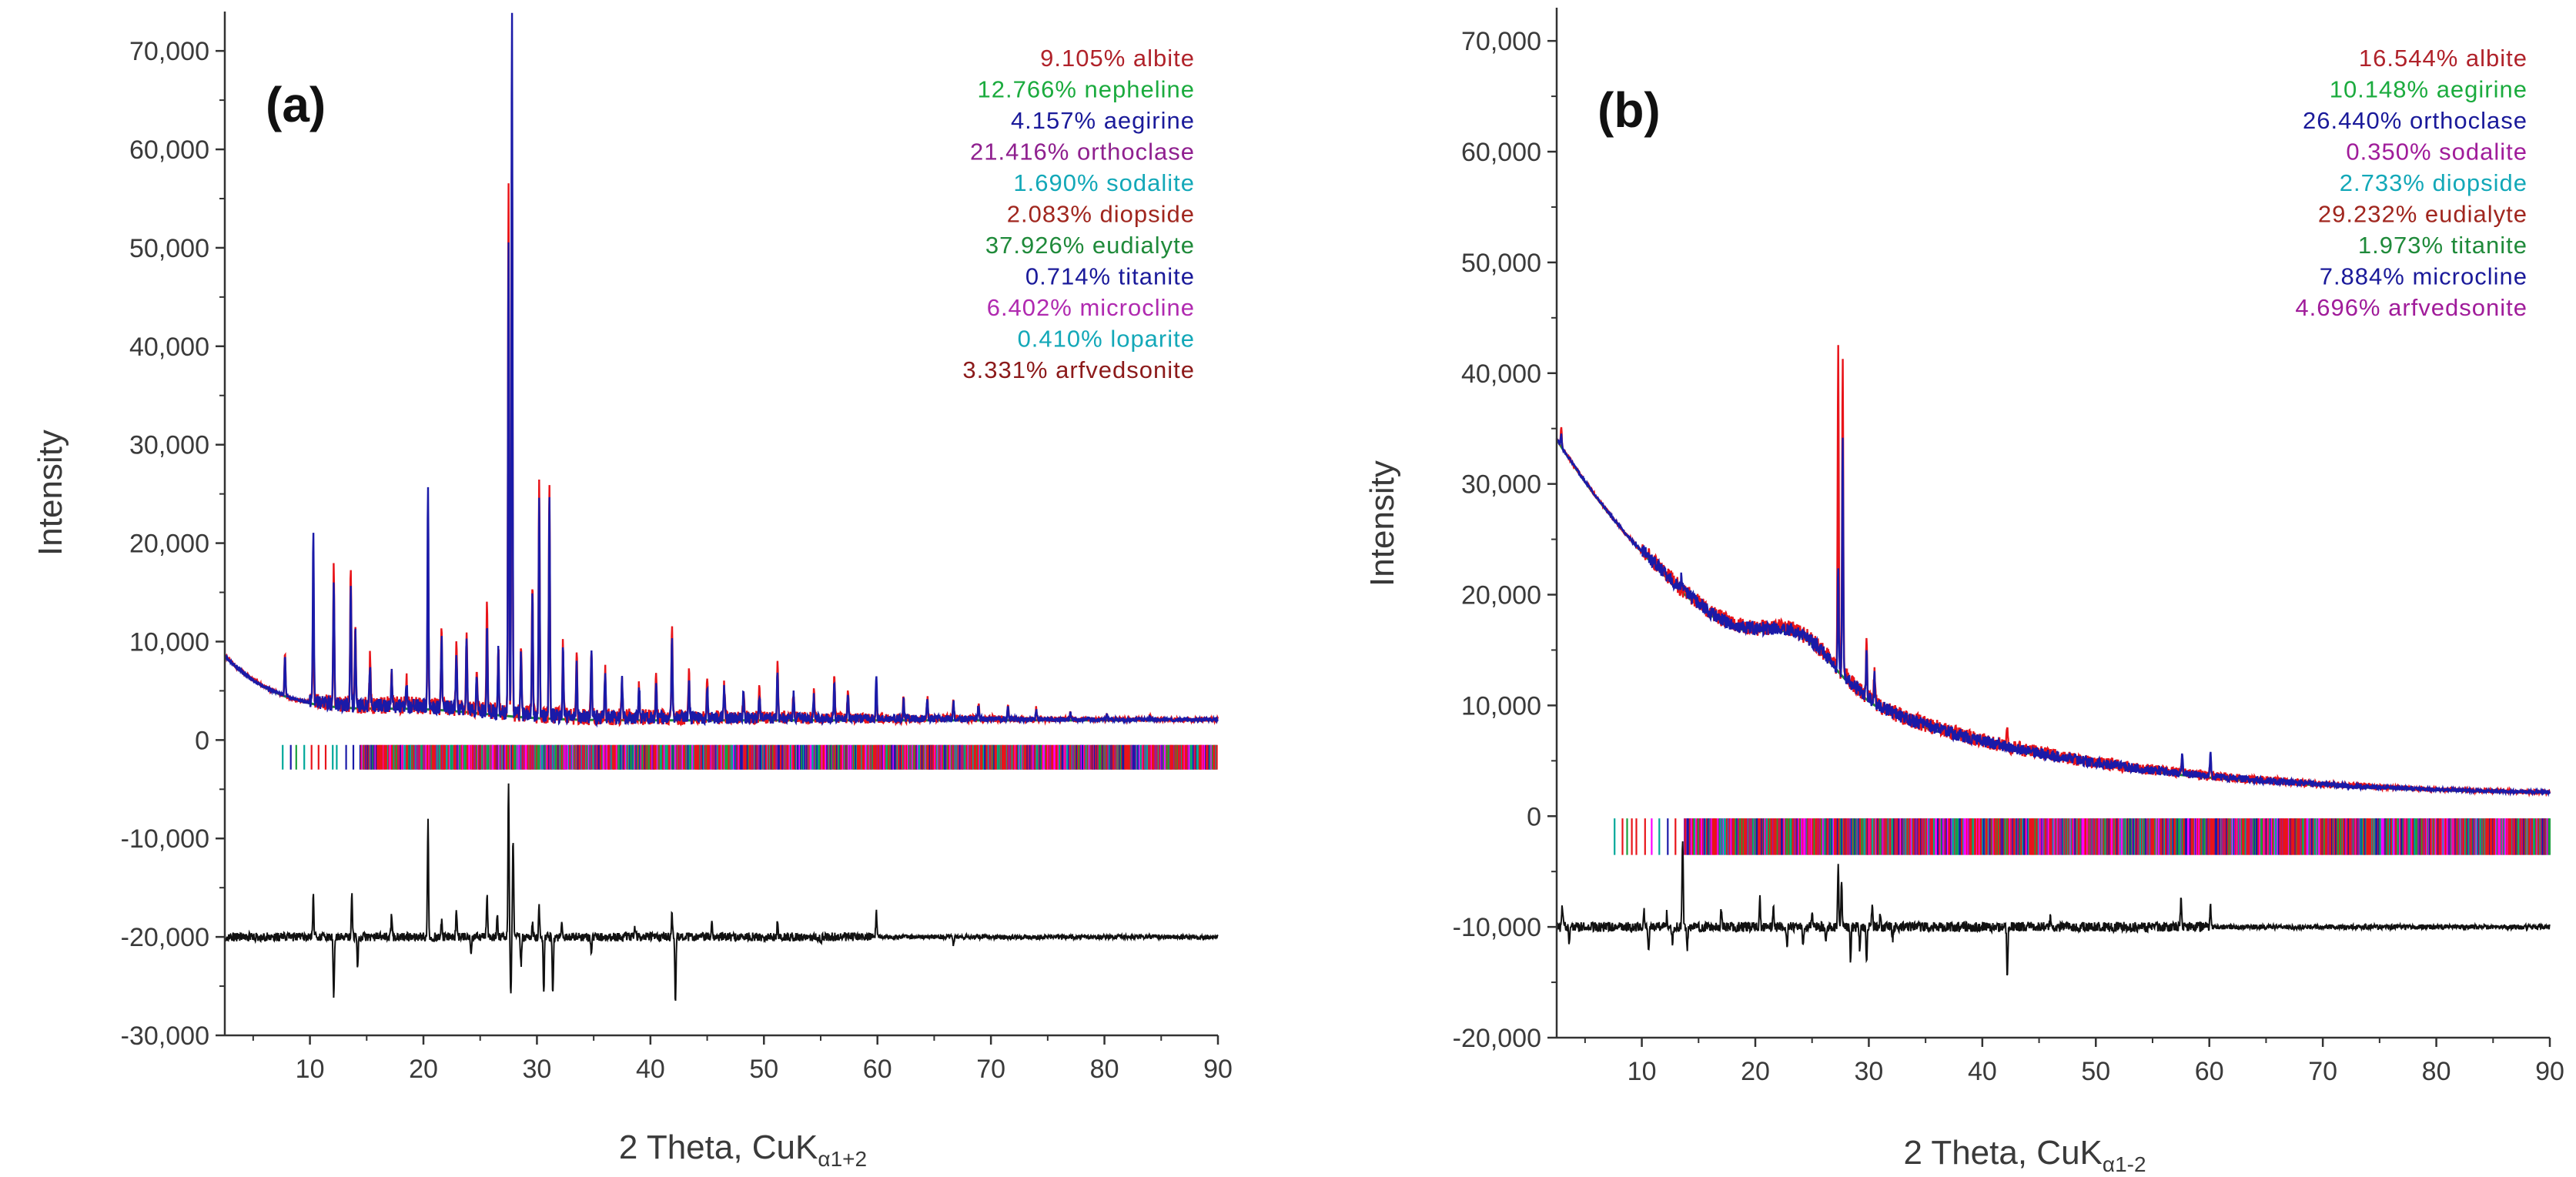  I want to click on panel-a-x-tick-label: 40, so click(650, 1069).